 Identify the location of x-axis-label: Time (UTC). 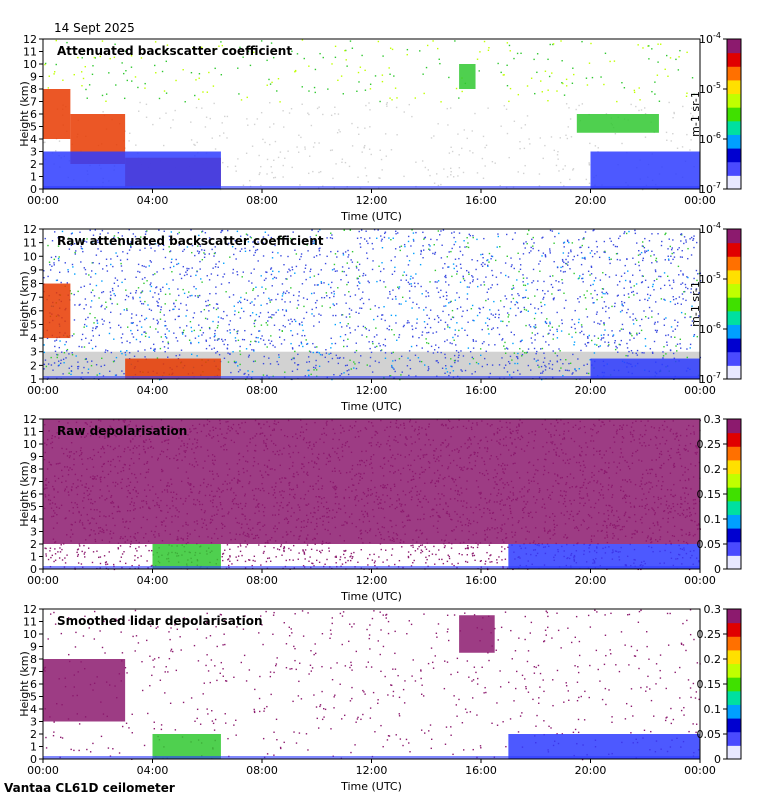
(371, 216).